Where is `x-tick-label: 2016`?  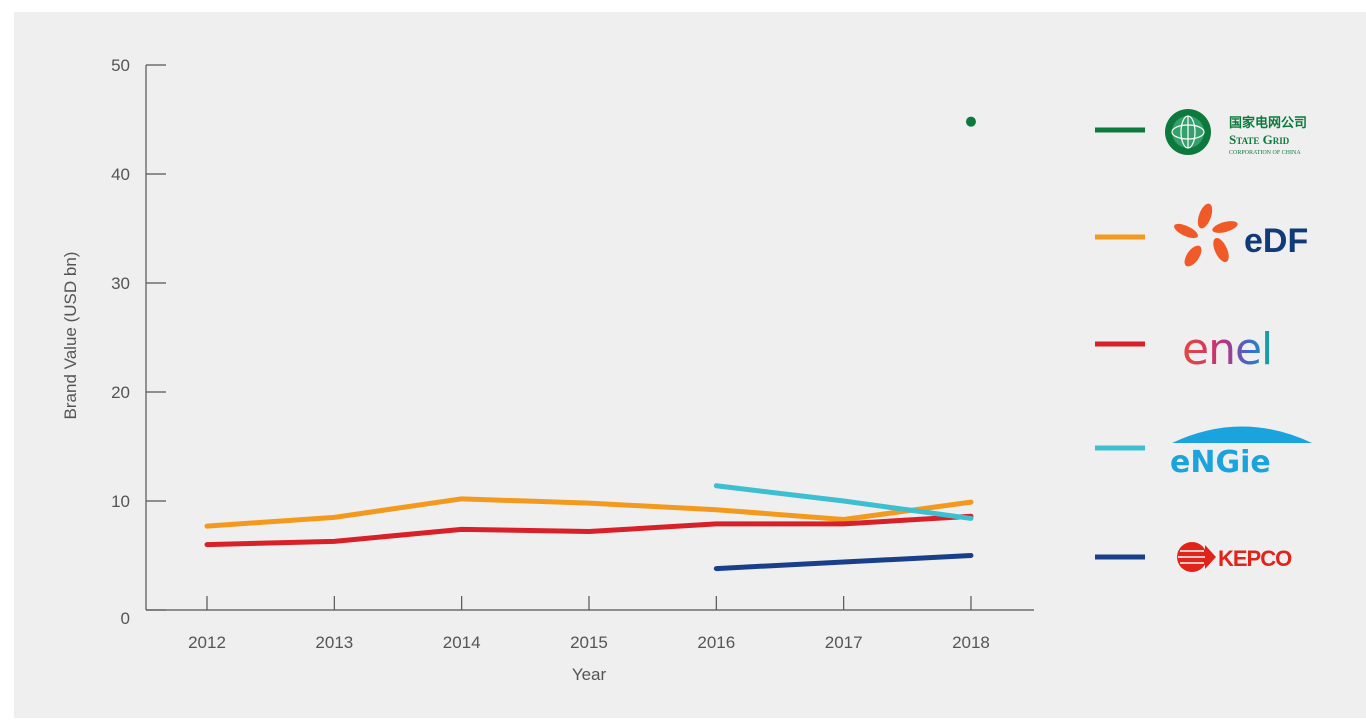
x-tick-label: 2016 is located at coordinates (716, 642).